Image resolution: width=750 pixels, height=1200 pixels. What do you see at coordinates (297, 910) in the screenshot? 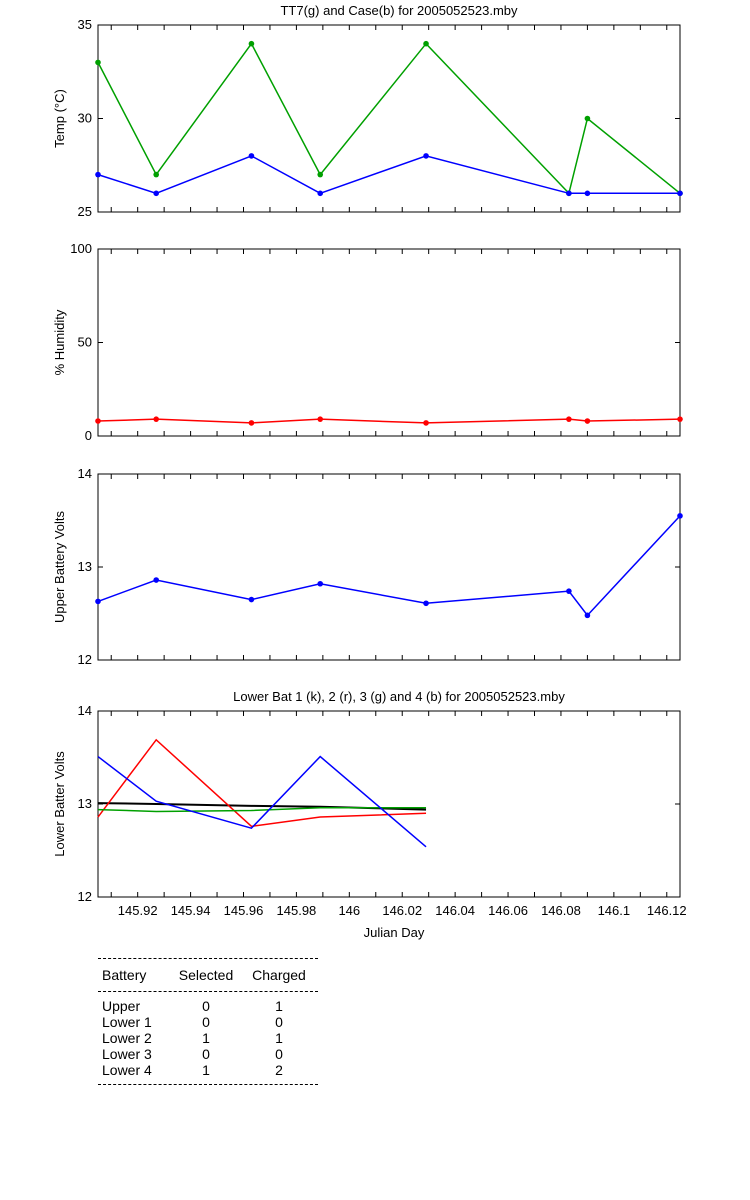
I see `x-tick-label: 145.98` at bounding box center [297, 910].